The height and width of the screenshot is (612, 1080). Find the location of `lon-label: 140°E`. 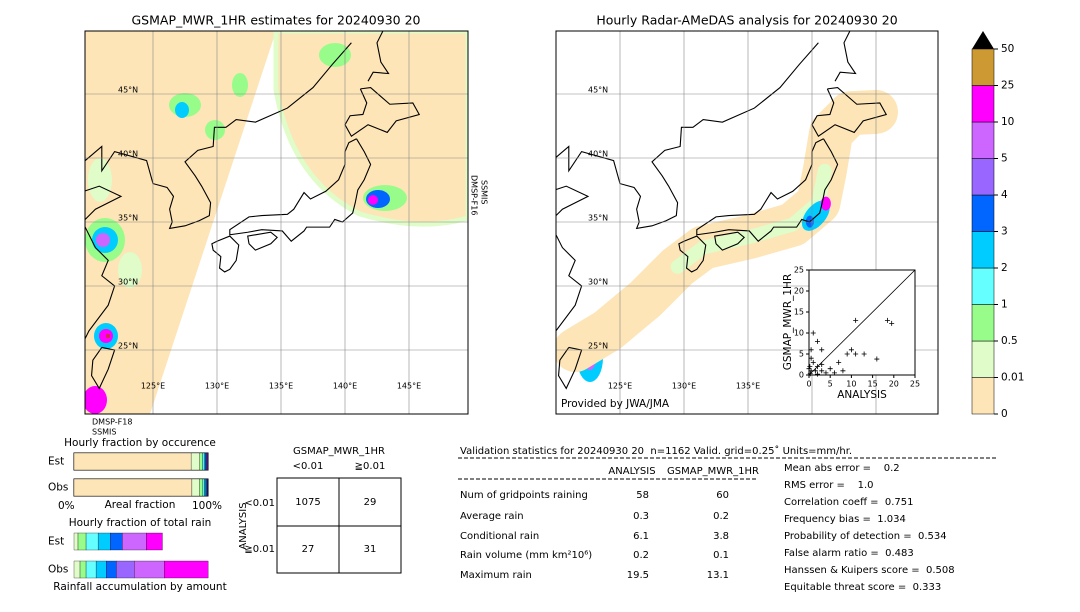

lon-label: 140°E is located at coordinates (345, 386).